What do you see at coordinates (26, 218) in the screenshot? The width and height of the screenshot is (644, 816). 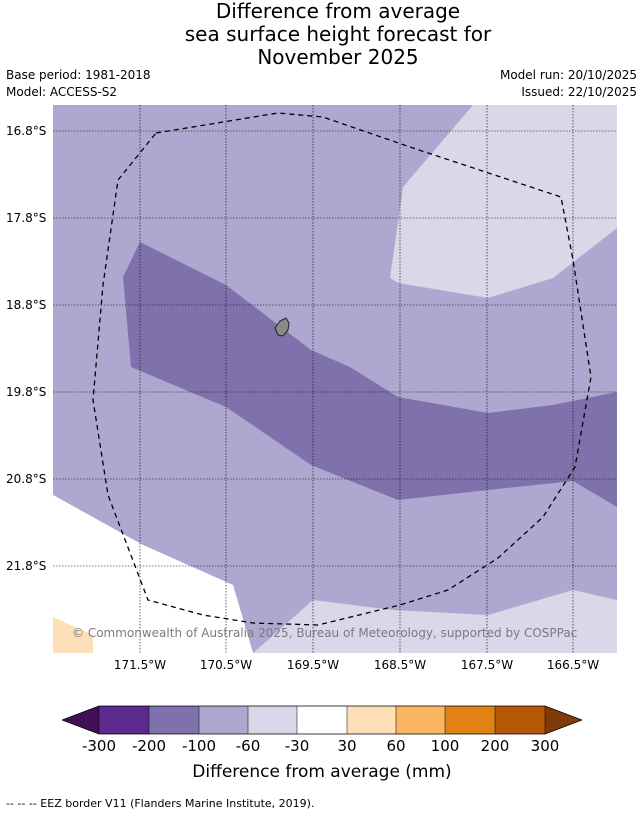 I see `lat-label-2: 17.8°S` at bounding box center [26, 218].